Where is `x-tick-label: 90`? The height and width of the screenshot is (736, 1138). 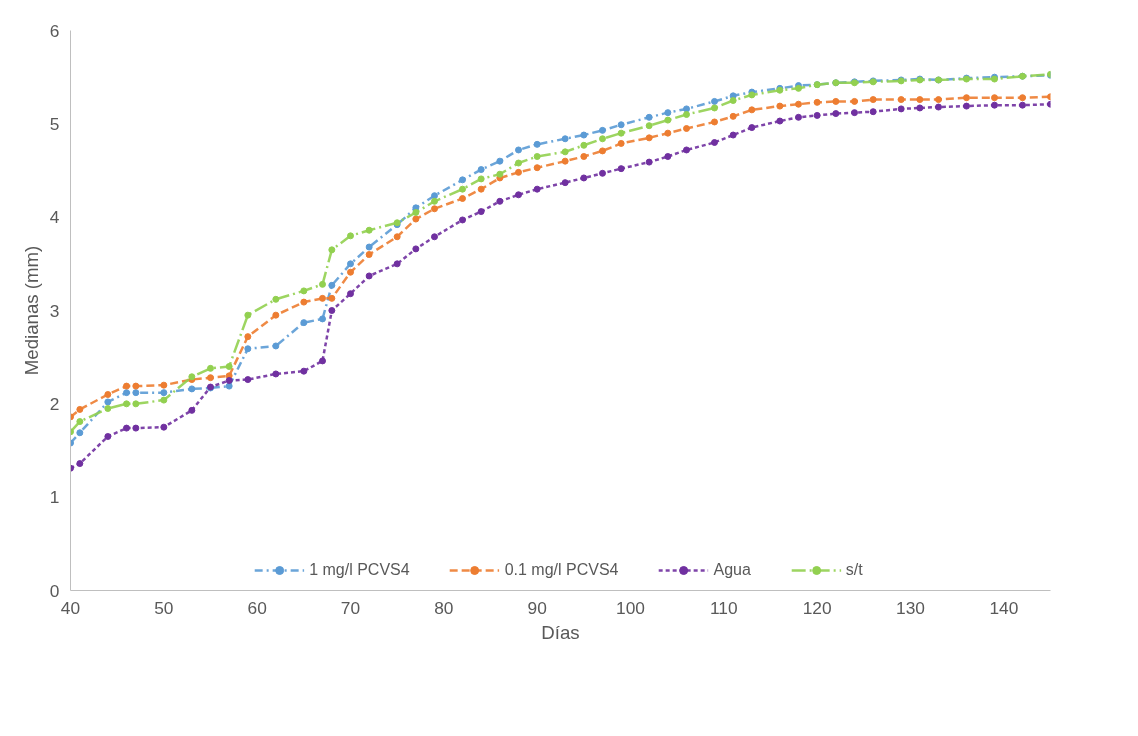
x-tick-label: 90 is located at coordinates (537, 607).